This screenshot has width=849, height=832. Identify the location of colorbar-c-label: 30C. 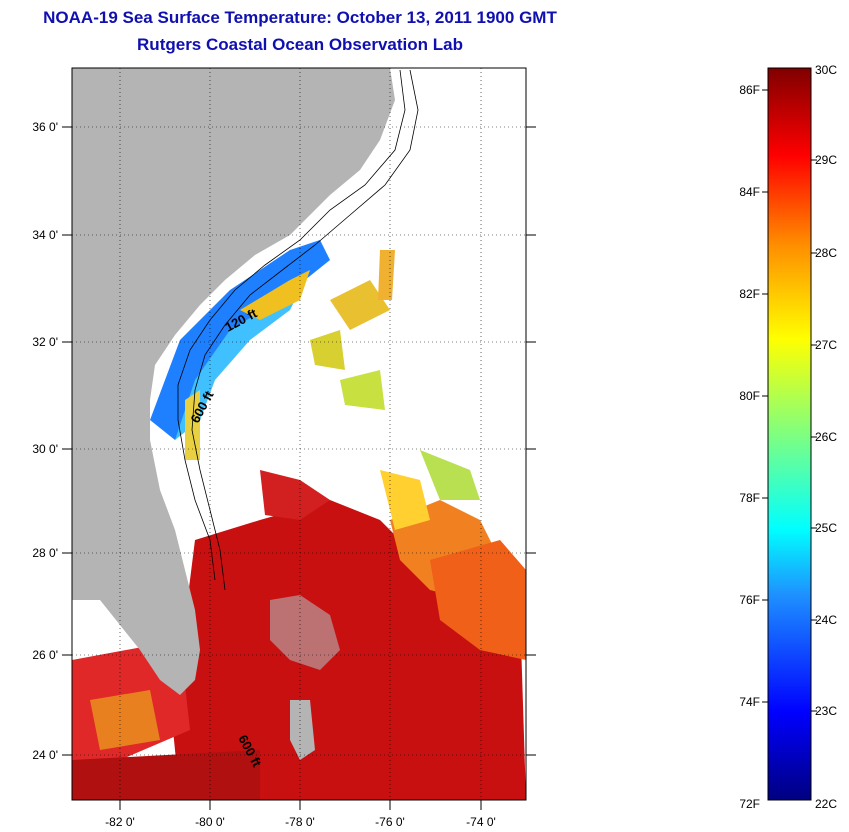
(826, 70).